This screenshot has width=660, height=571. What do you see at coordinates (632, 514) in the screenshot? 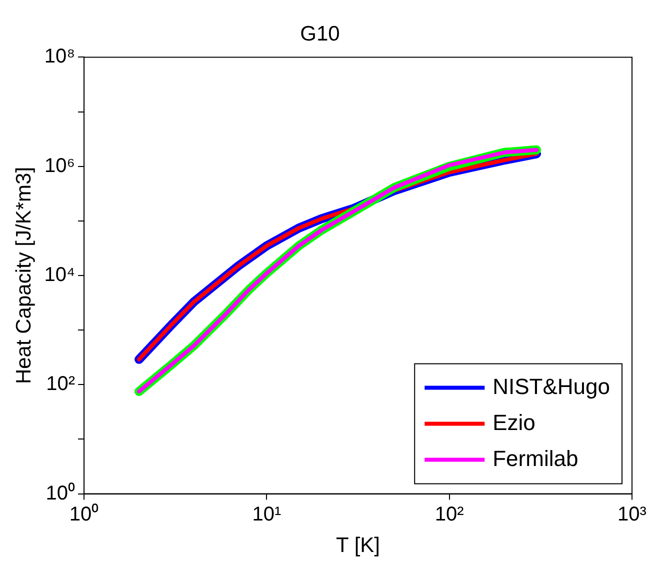
I see `x-tick-label: 10³` at bounding box center [632, 514].